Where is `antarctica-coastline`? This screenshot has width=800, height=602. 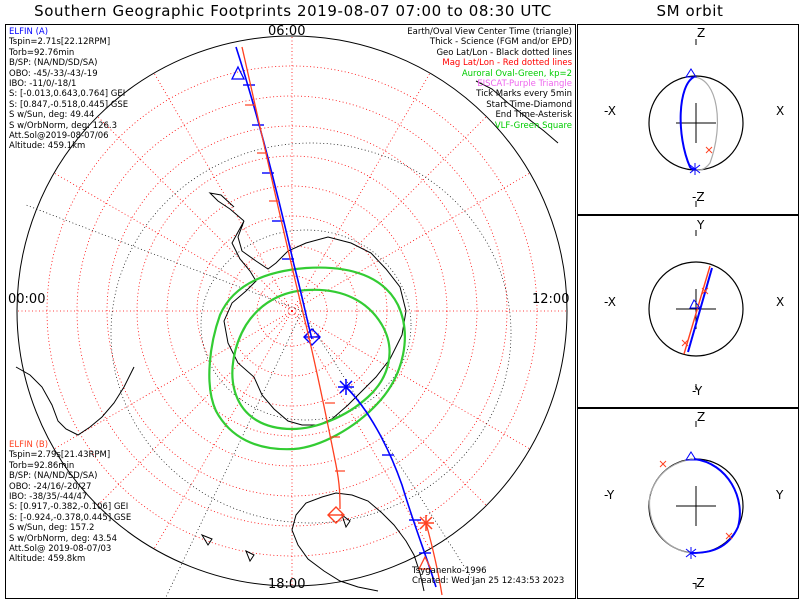
antarctica-coastline is located at coordinates (315, 323).